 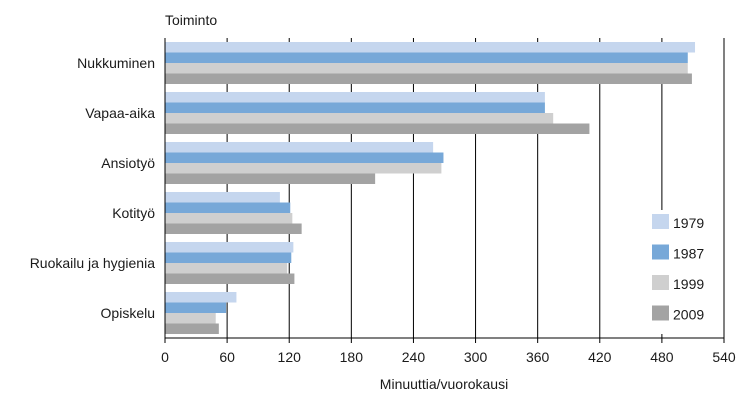 I want to click on bar-kotityö-1987, so click(x=228, y=207).